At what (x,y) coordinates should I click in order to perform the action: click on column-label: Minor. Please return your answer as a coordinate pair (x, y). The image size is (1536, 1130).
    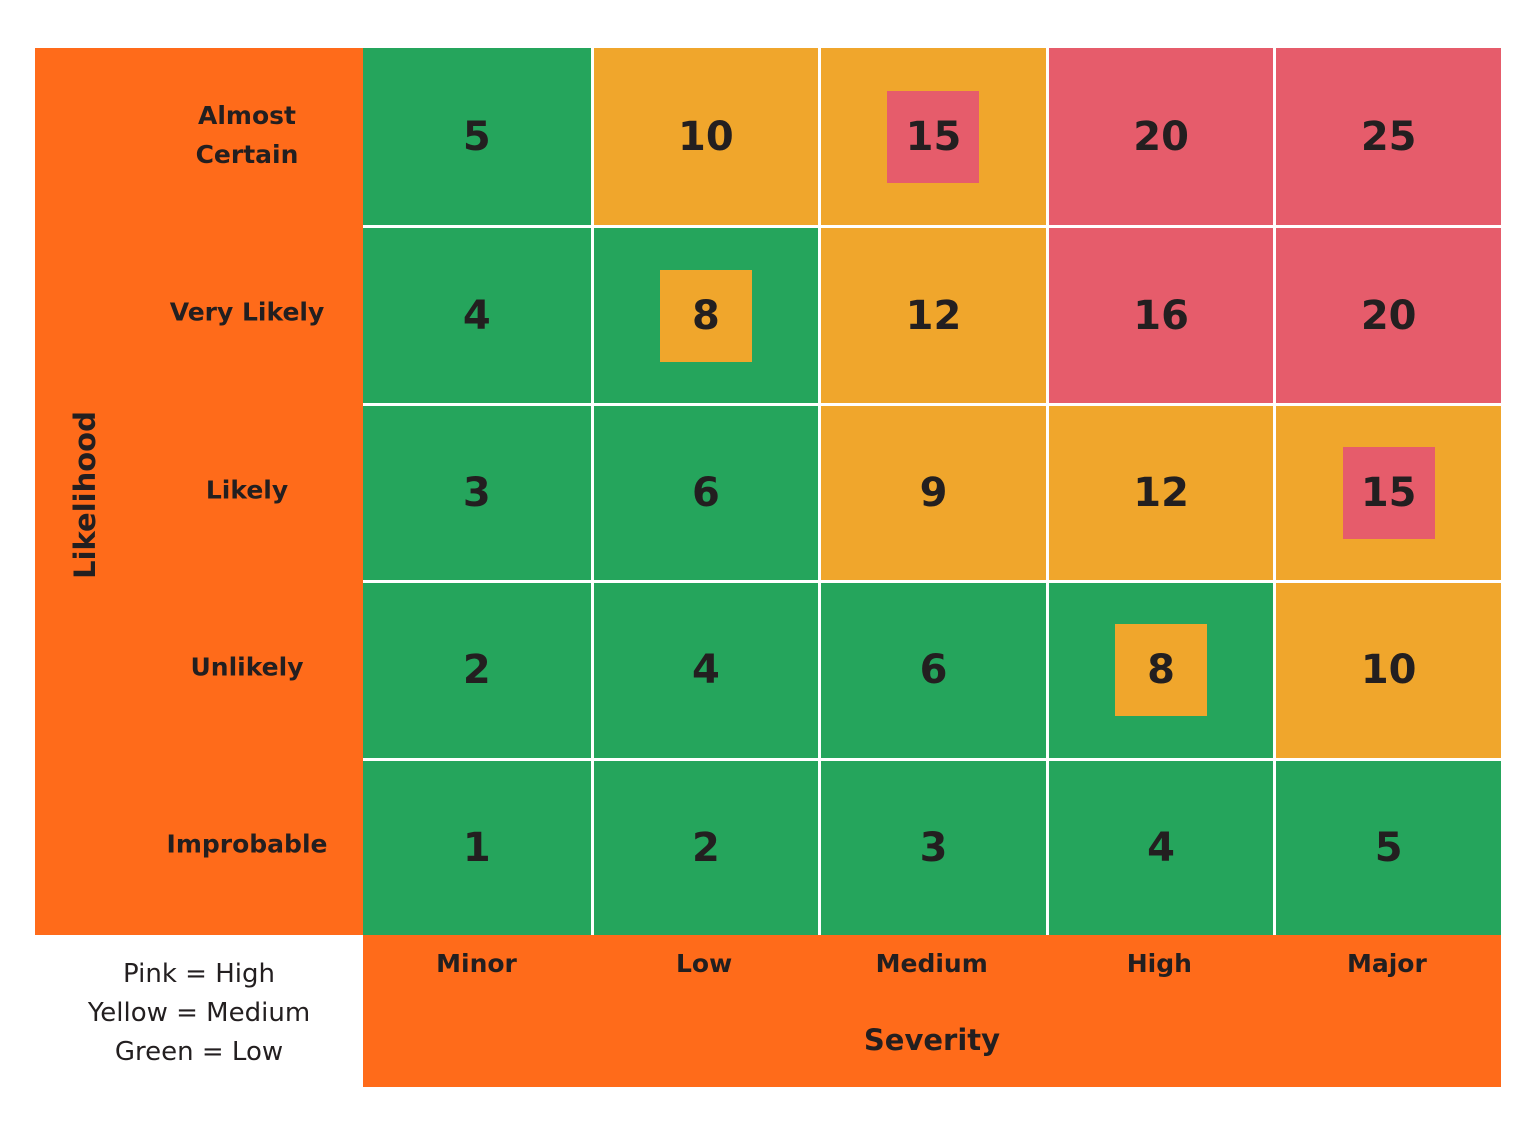
    Looking at the image, I should click on (476, 963).